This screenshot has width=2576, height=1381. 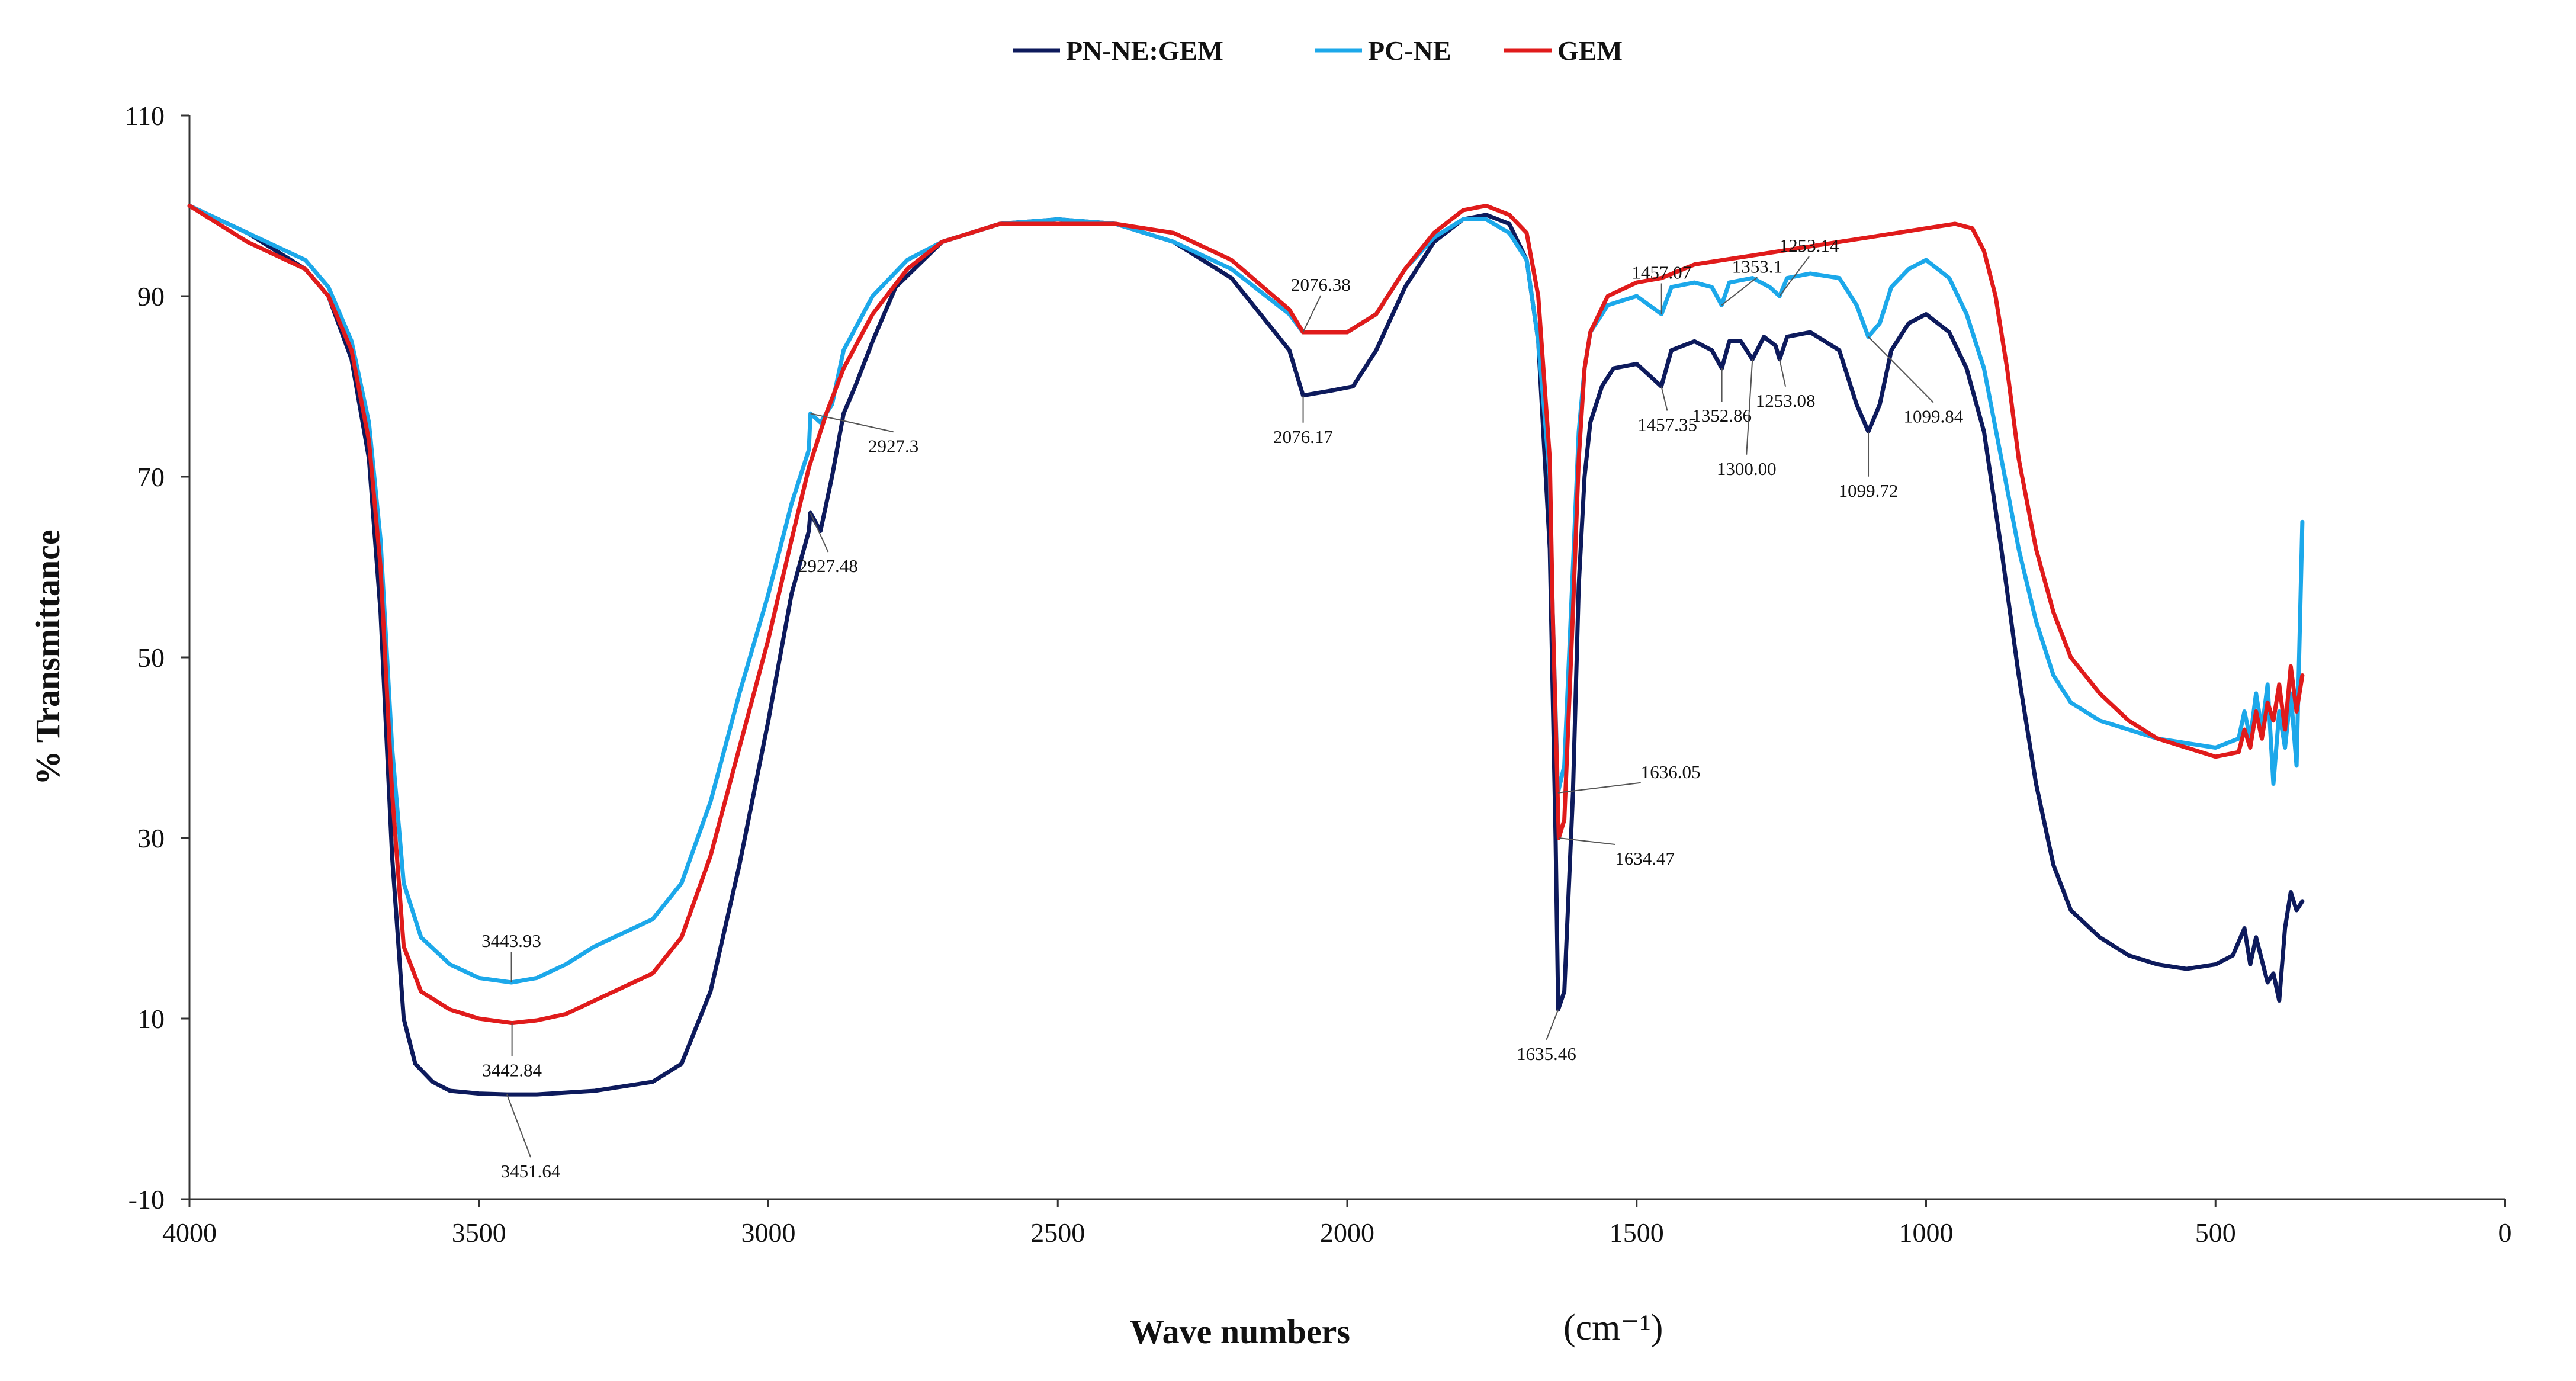 What do you see at coordinates (1934, 416) in the screenshot?
I see `peak-label: 1099.84` at bounding box center [1934, 416].